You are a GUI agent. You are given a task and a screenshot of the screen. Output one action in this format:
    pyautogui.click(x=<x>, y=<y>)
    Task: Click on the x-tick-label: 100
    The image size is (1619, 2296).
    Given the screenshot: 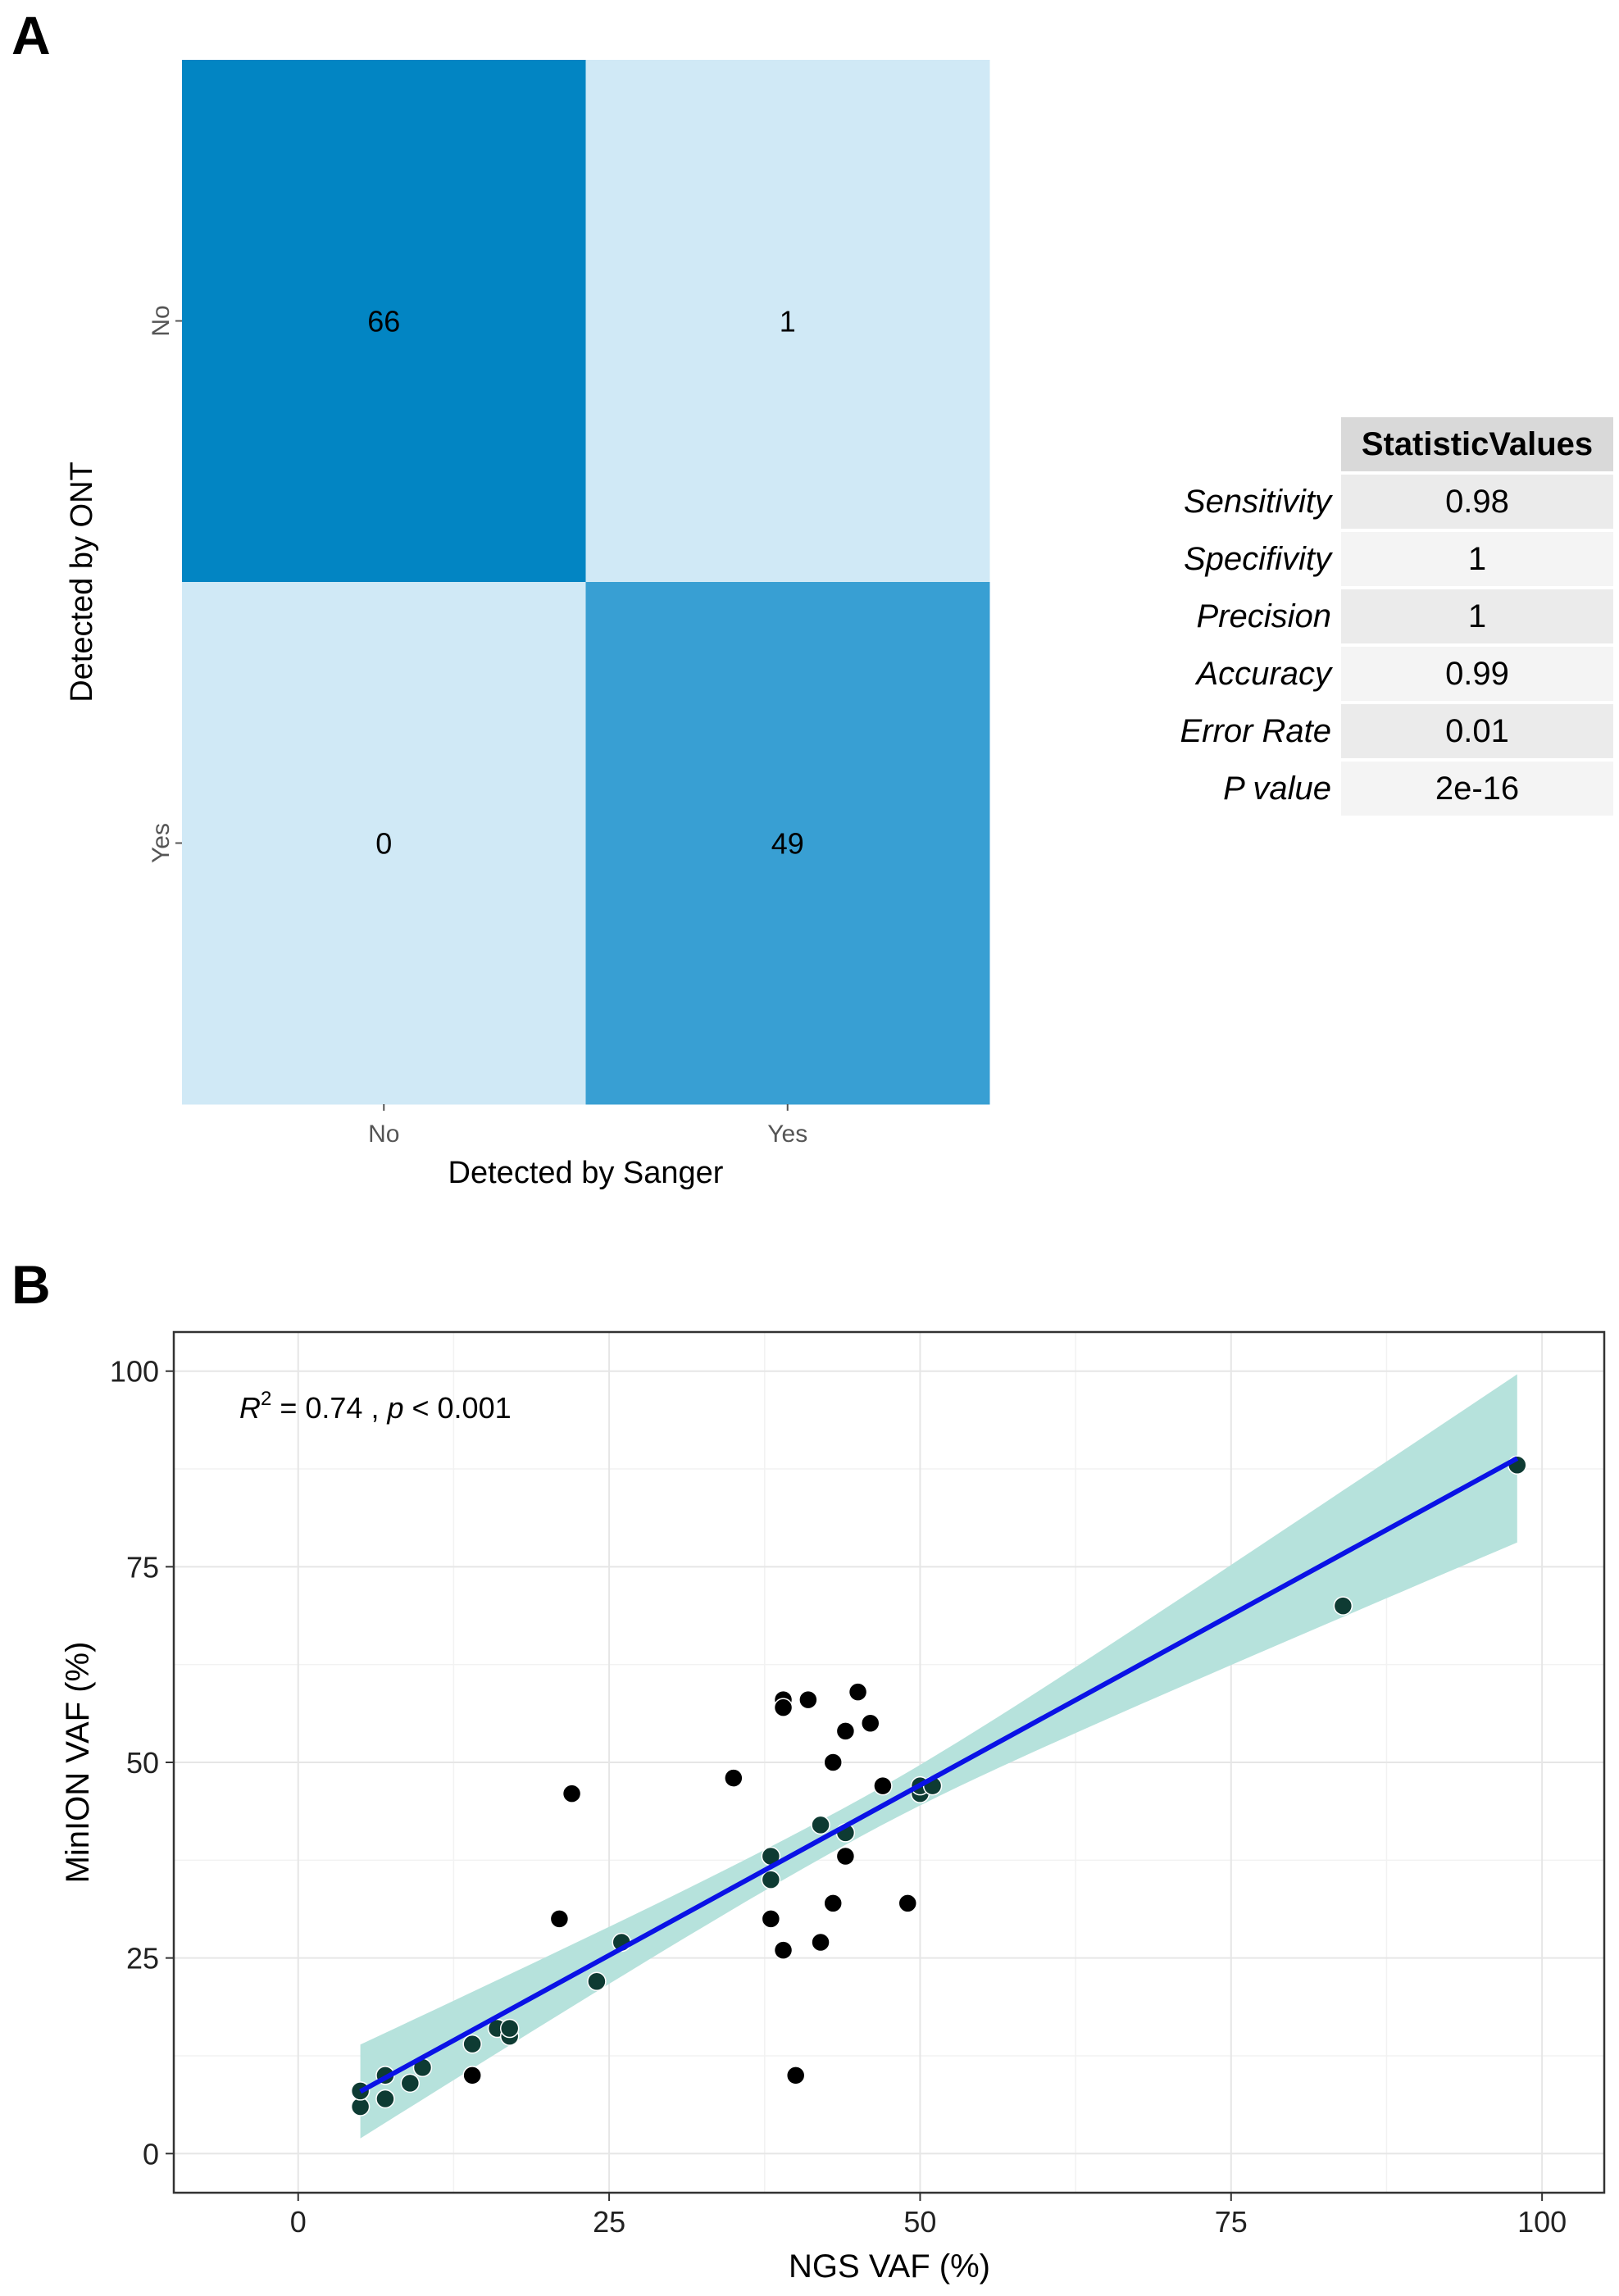 What is the action you would take?
    pyautogui.click(x=1542, y=2222)
    